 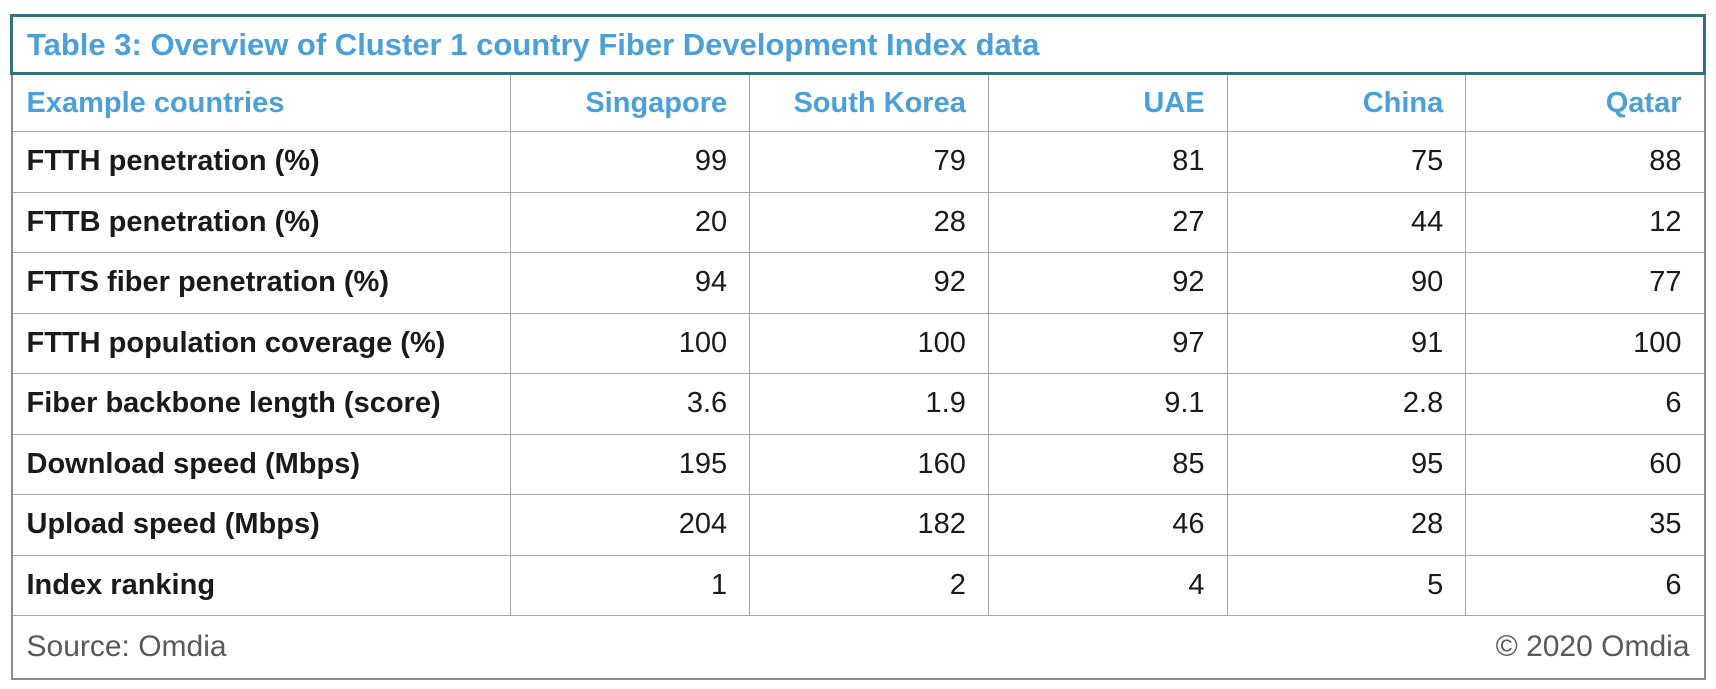 What do you see at coordinates (1346, 283) in the screenshot?
I see `value-cell: 90` at bounding box center [1346, 283].